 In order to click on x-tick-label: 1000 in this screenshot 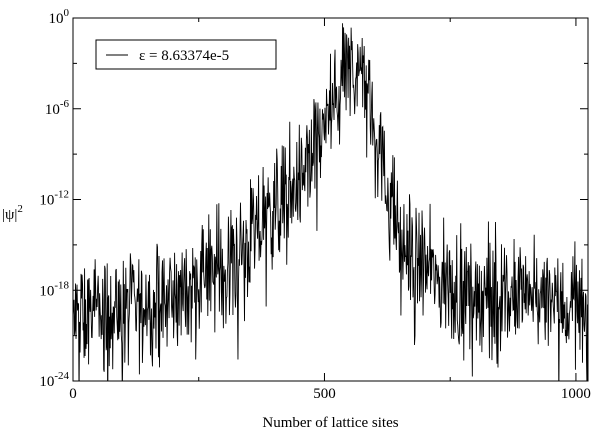, I will do `click(576, 394)`.